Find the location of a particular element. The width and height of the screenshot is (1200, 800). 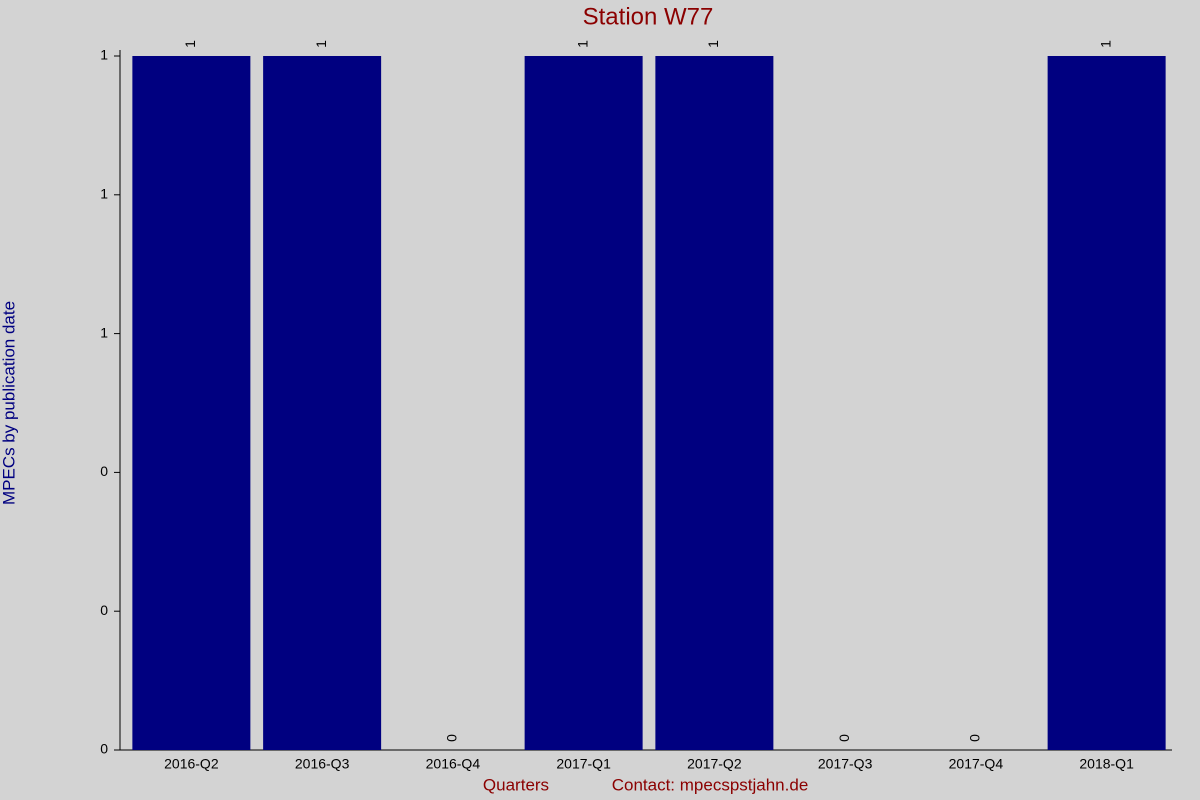

footer: Contact: mpecspstjahn.de is located at coordinates (710, 784).